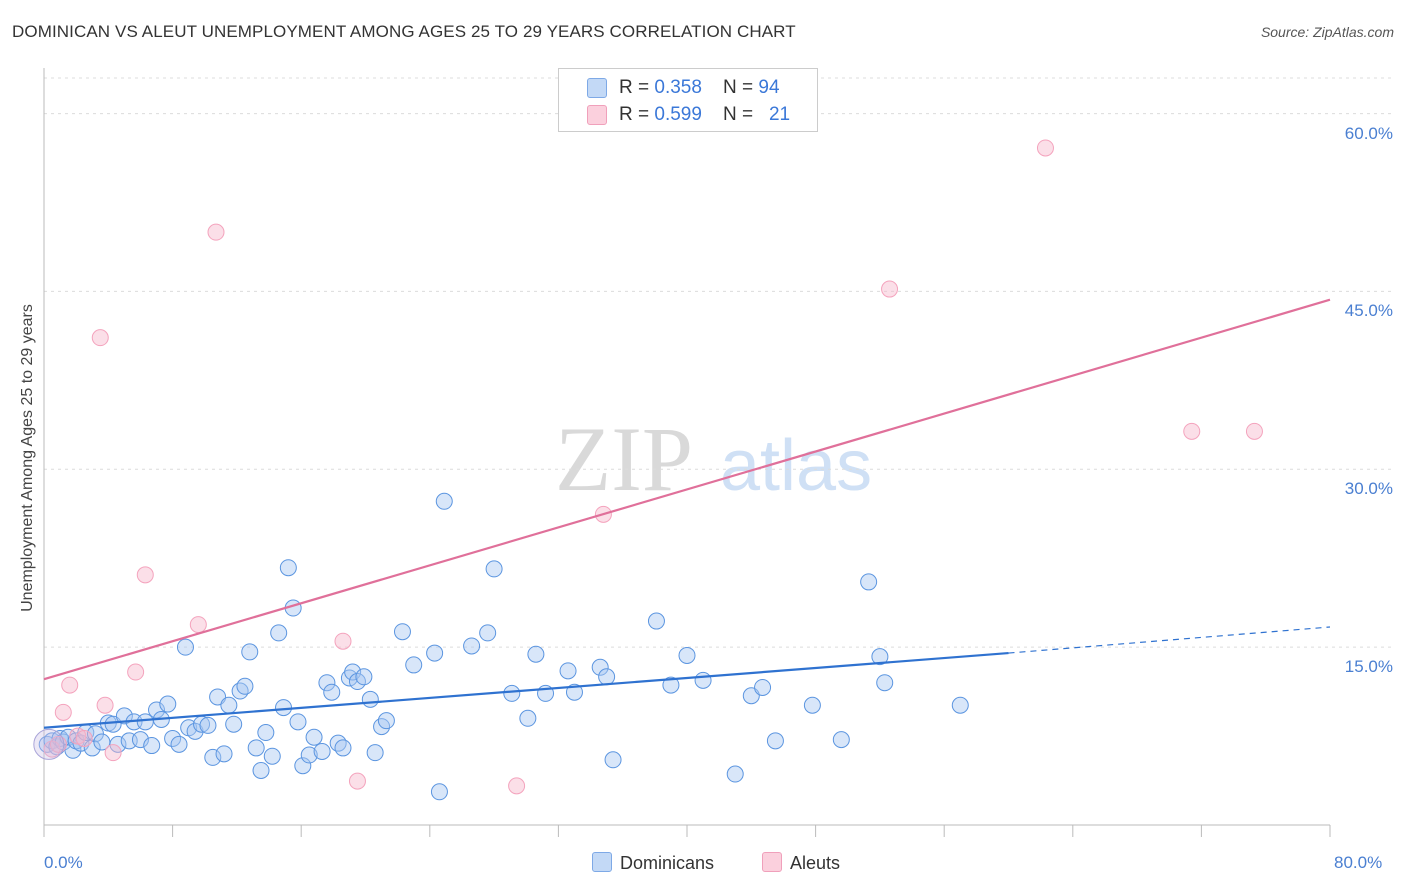  What do you see at coordinates (1368, 311) in the screenshot?
I see `y-tick-label: 45.0%` at bounding box center [1368, 311].